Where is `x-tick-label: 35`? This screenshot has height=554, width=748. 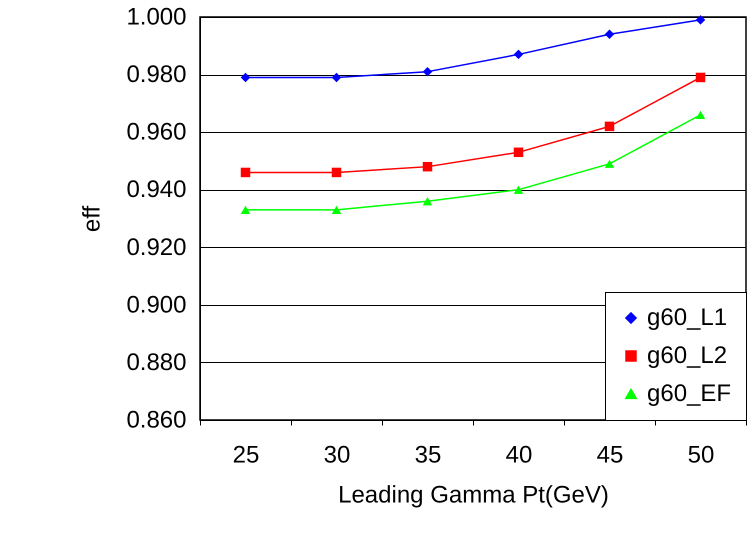
x-tick-label: 35 is located at coordinates (428, 455).